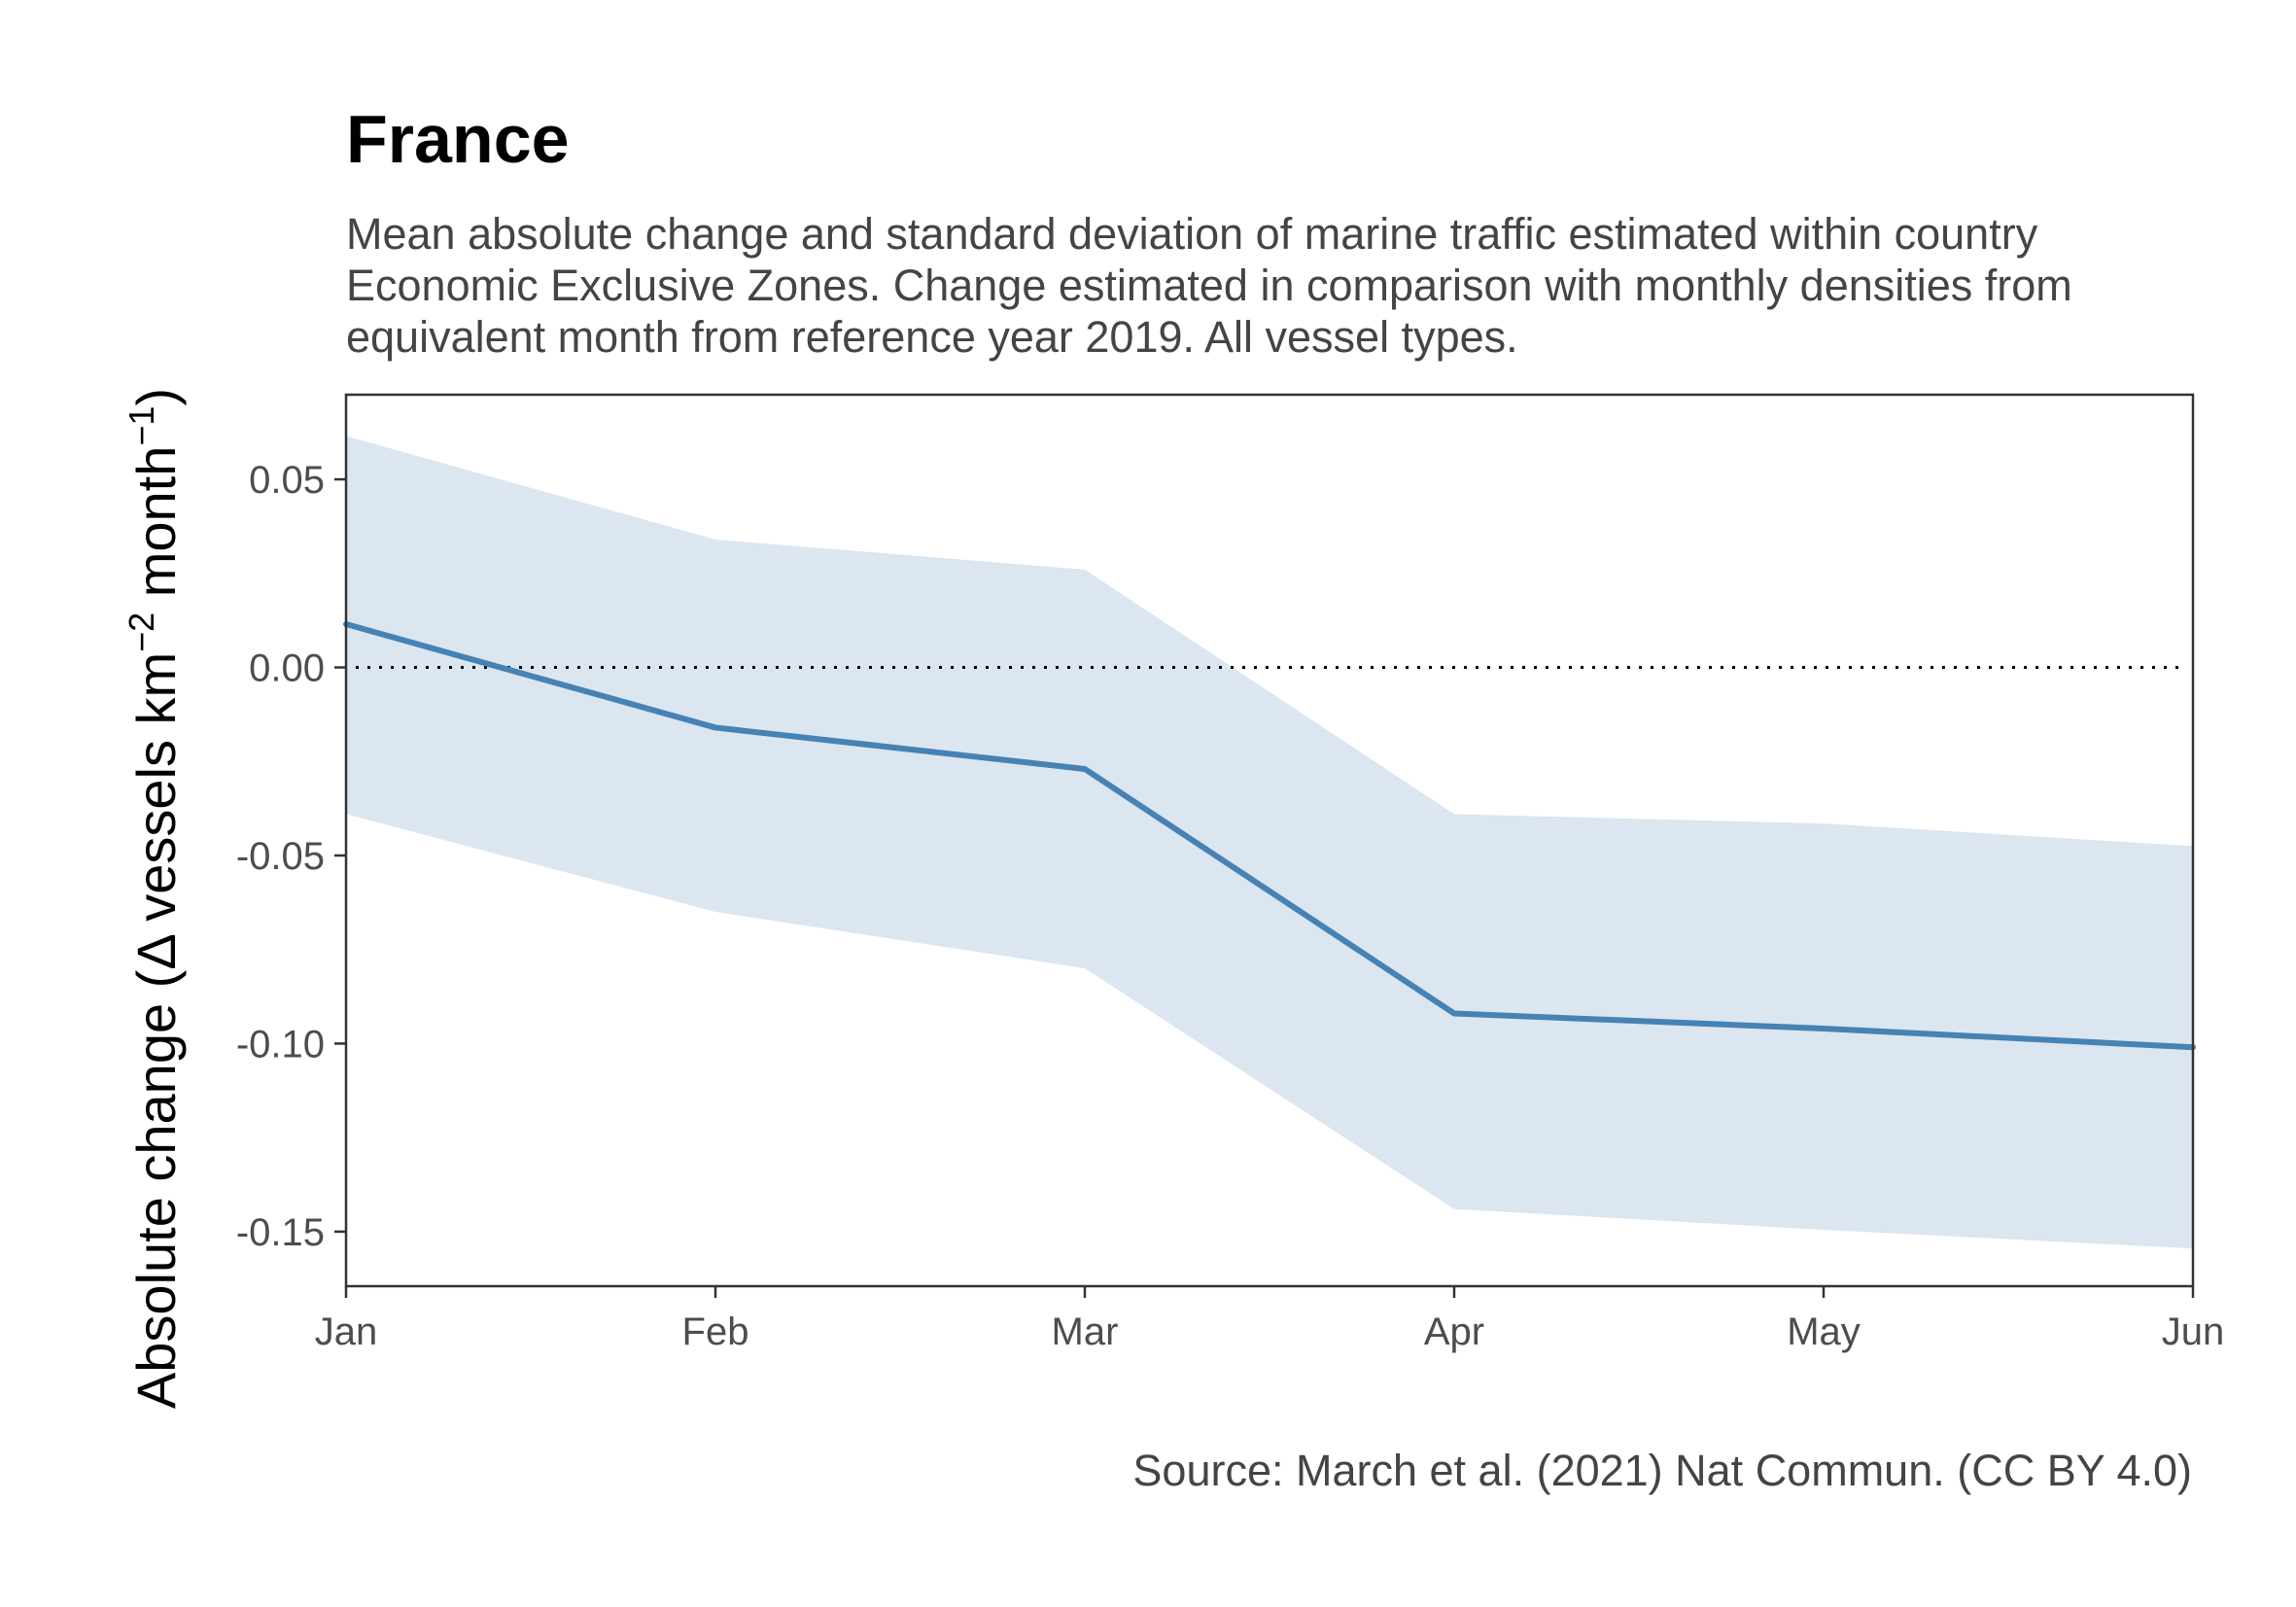  Describe the element at coordinates (715, 1331) in the screenshot. I see `x-tick-label: Feb` at that location.